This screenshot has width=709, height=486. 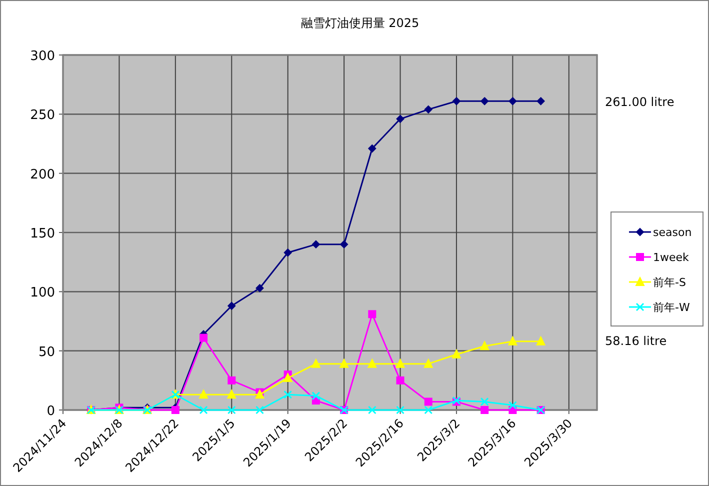 What do you see at coordinates (669, 282) in the screenshot?
I see `legend-label: 前年-S` at bounding box center [669, 282].